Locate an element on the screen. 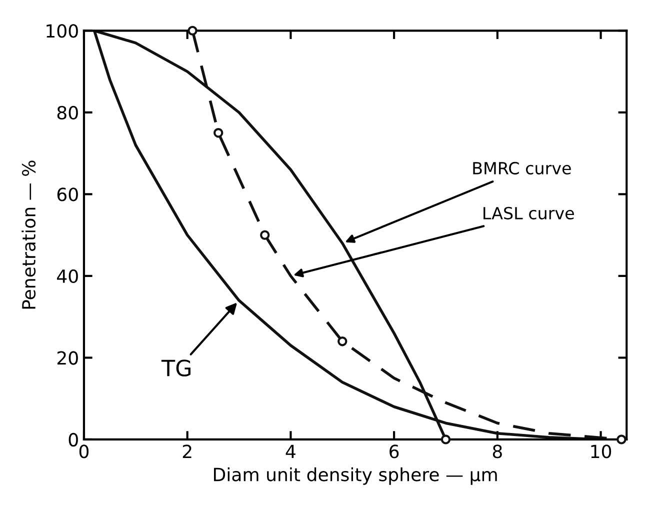 The width and height of the screenshot is (646, 511). y-tick-label: 80 is located at coordinates (67, 113).